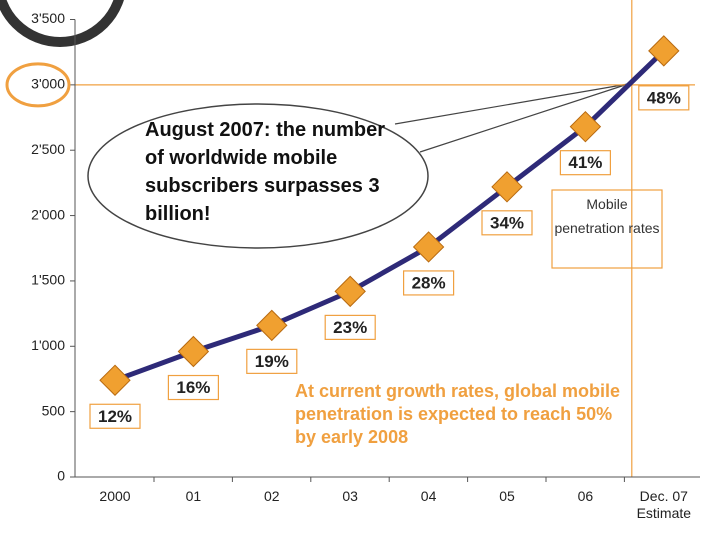 This screenshot has height=534, width=712. Describe the element at coordinates (585, 496) in the screenshot. I see `x-tick-label: 06` at that location.